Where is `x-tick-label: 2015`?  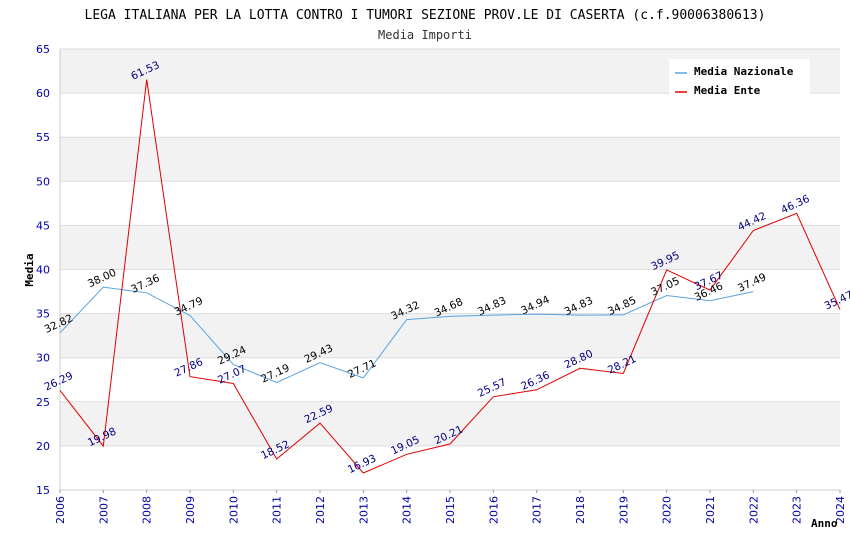 x-tick-label: 2015 is located at coordinates (450, 510).